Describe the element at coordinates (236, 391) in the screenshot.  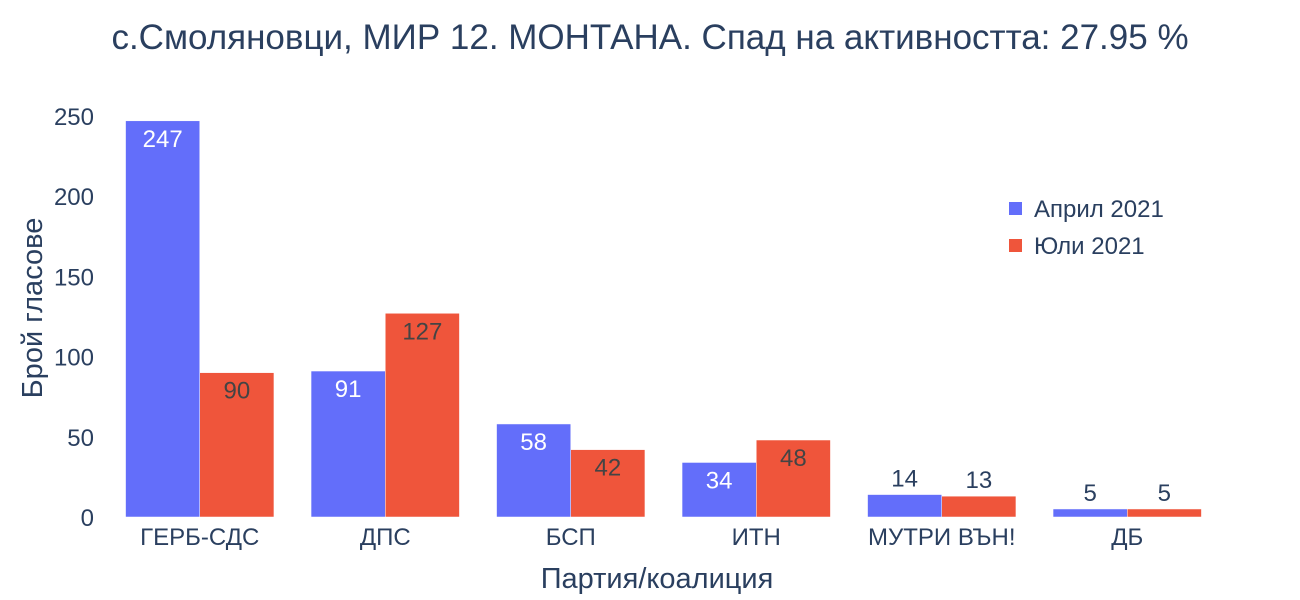
I see `bar-value-label: 90` at that location.